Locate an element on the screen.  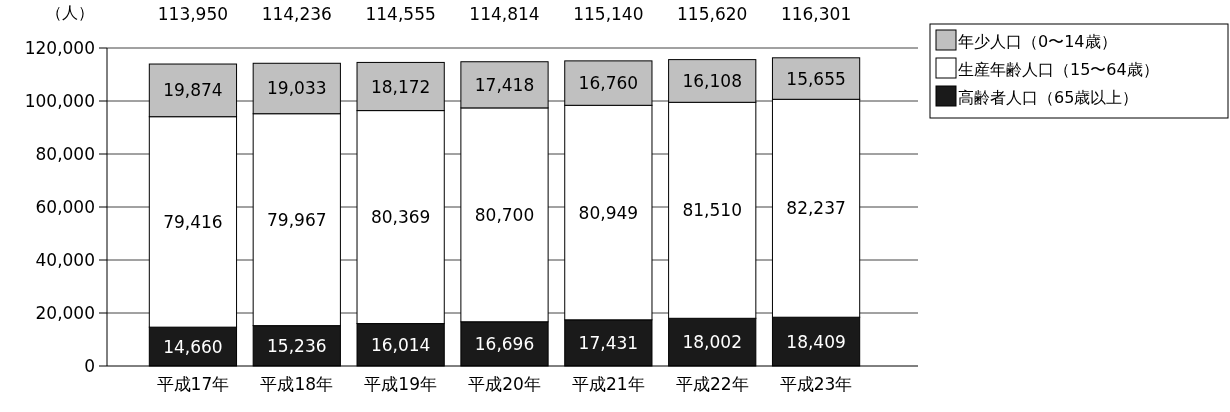
data-label: 82,237 is located at coordinates (816, 208).